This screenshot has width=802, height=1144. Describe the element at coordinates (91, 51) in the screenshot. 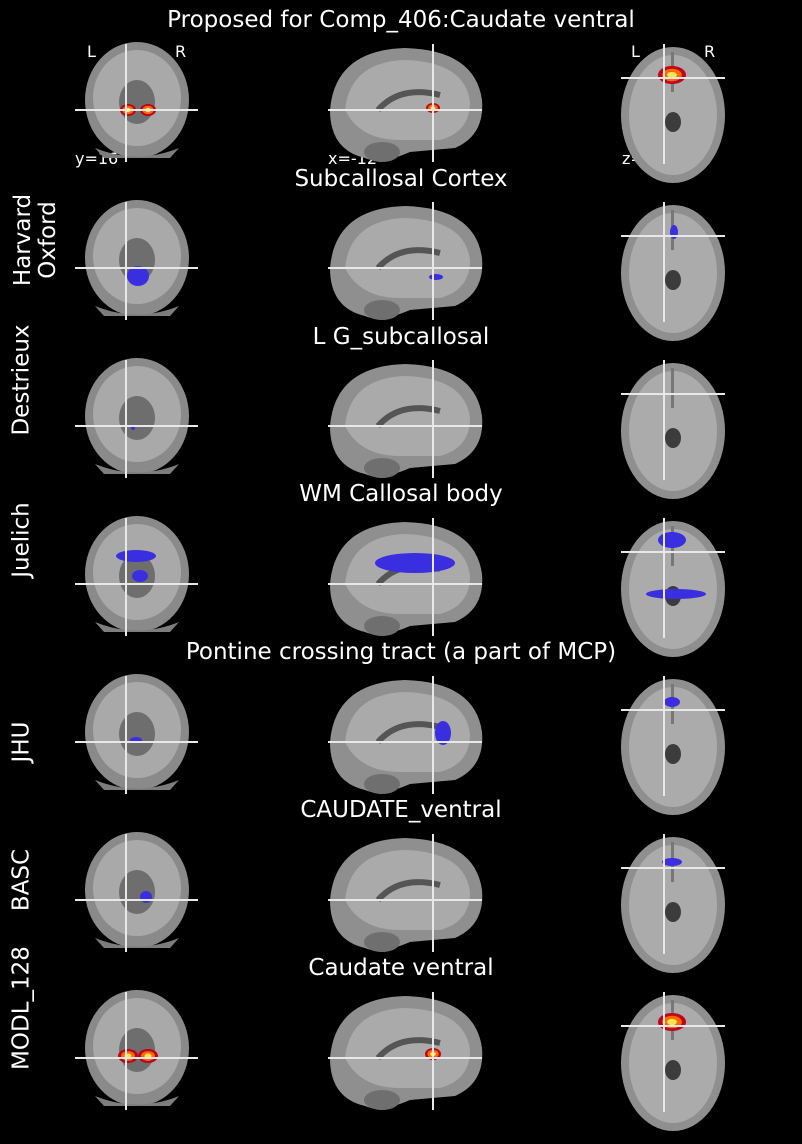

I see `coronal-left-label: L` at that location.